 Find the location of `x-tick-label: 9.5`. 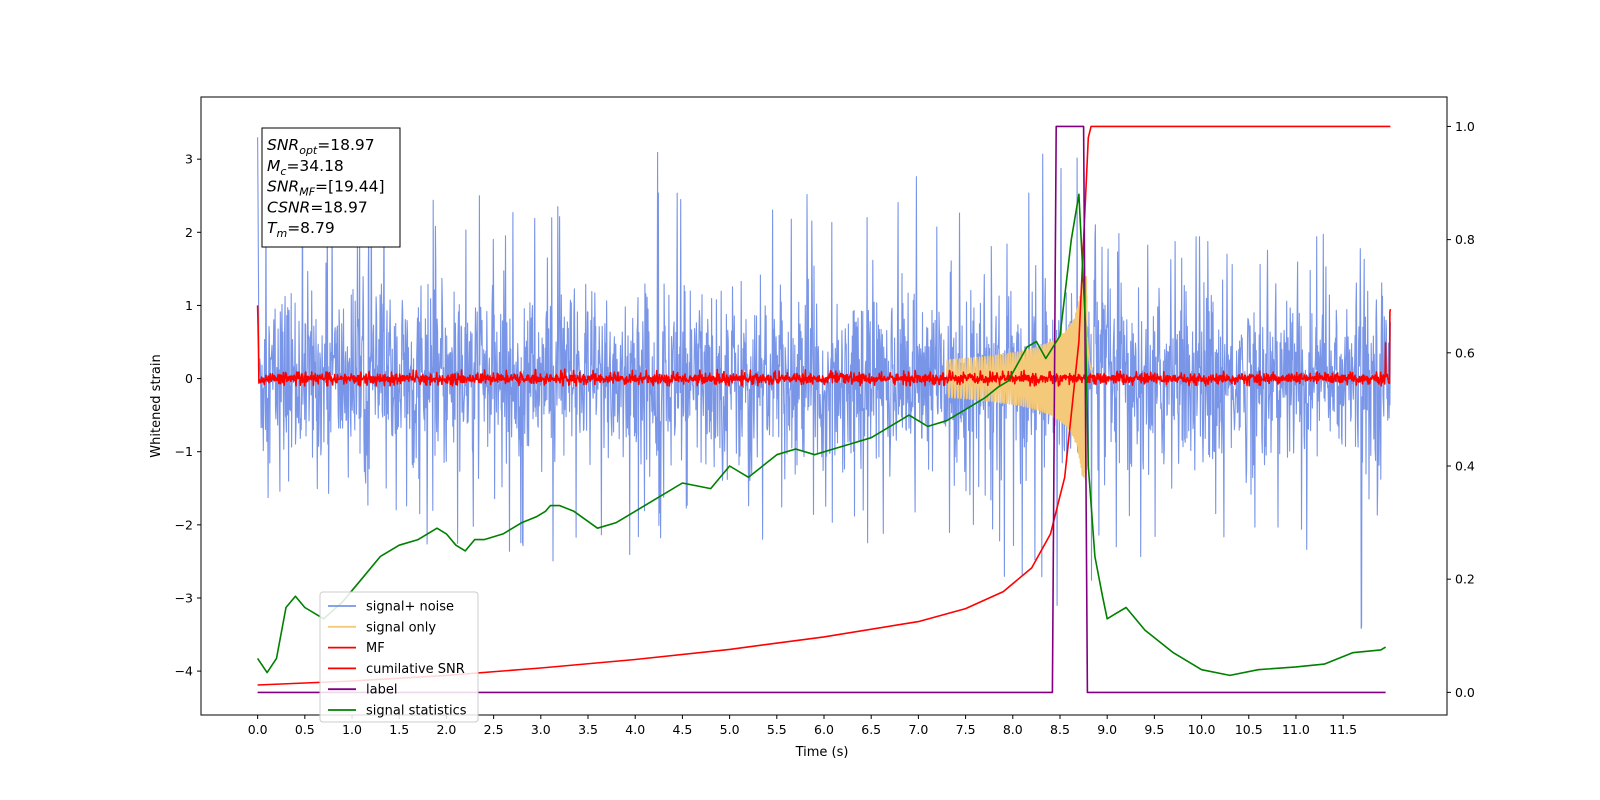

x-tick-label: 9.5 is located at coordinates (1154, 729).